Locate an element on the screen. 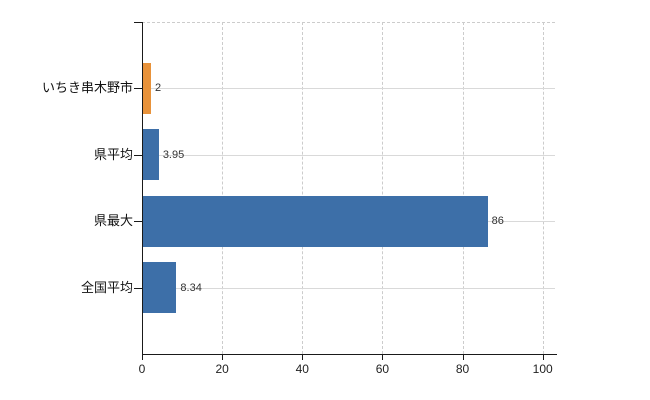 The image size is (650, 400). x-tick-label: 40 is located at coordinates (302, 369).